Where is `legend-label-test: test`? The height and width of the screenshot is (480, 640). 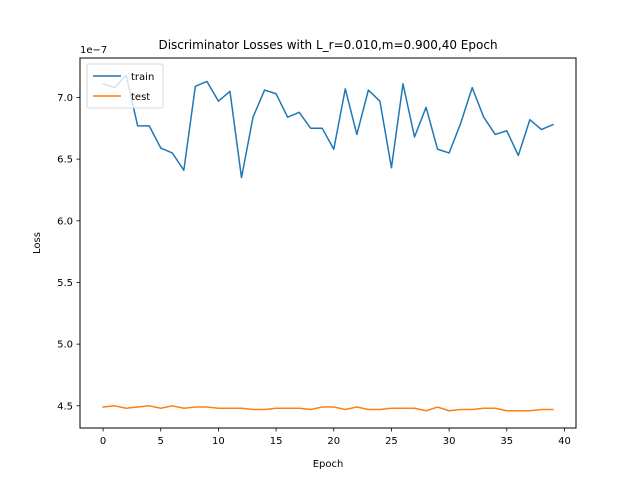
legend-label-test: test is located at coordinates (140, 97).